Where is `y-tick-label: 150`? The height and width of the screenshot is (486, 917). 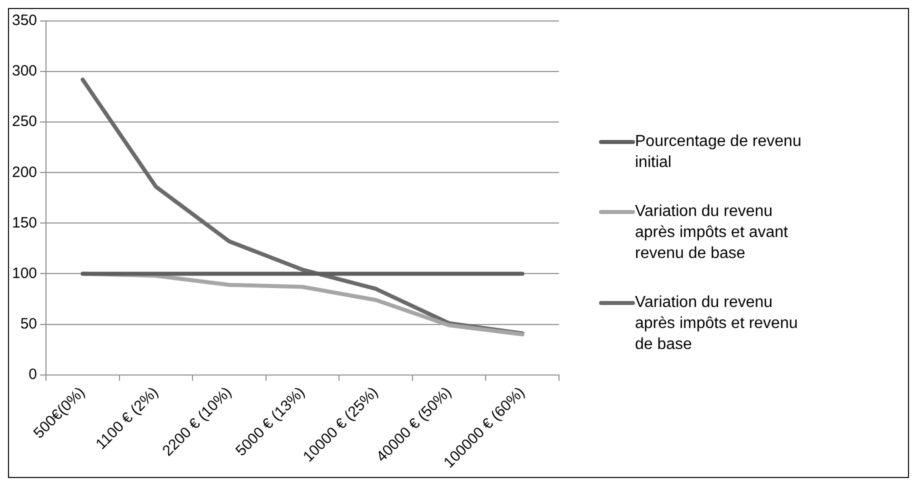
y-tick-label: 150 is located at coordinates (25, 223).